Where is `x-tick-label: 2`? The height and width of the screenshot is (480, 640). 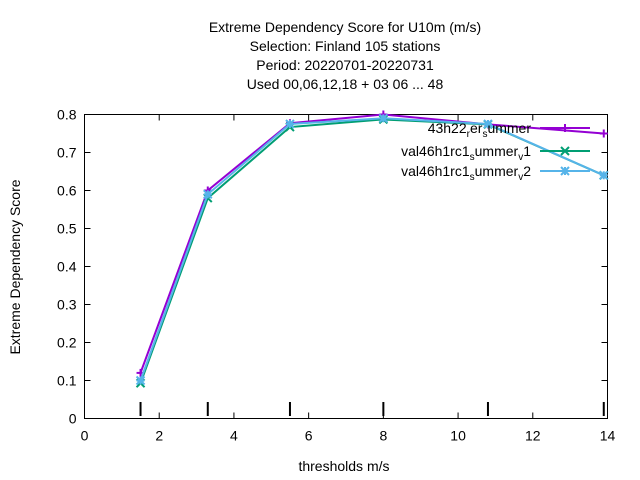
x-tick-label: 2 is located at coordinates (159, 436).